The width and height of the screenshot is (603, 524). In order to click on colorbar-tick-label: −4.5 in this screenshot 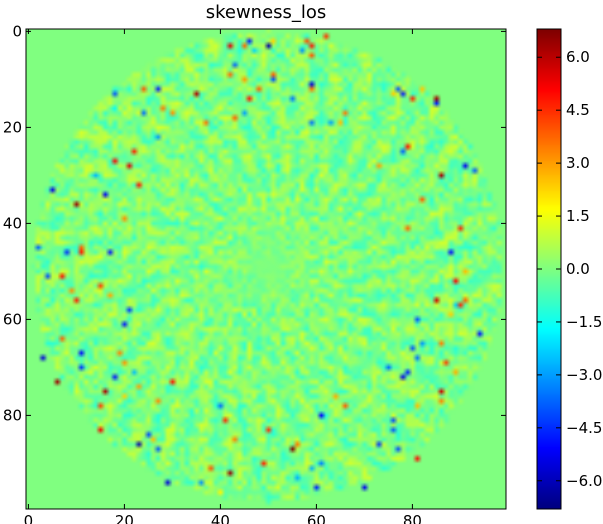, I will do `click(584, 428)`.